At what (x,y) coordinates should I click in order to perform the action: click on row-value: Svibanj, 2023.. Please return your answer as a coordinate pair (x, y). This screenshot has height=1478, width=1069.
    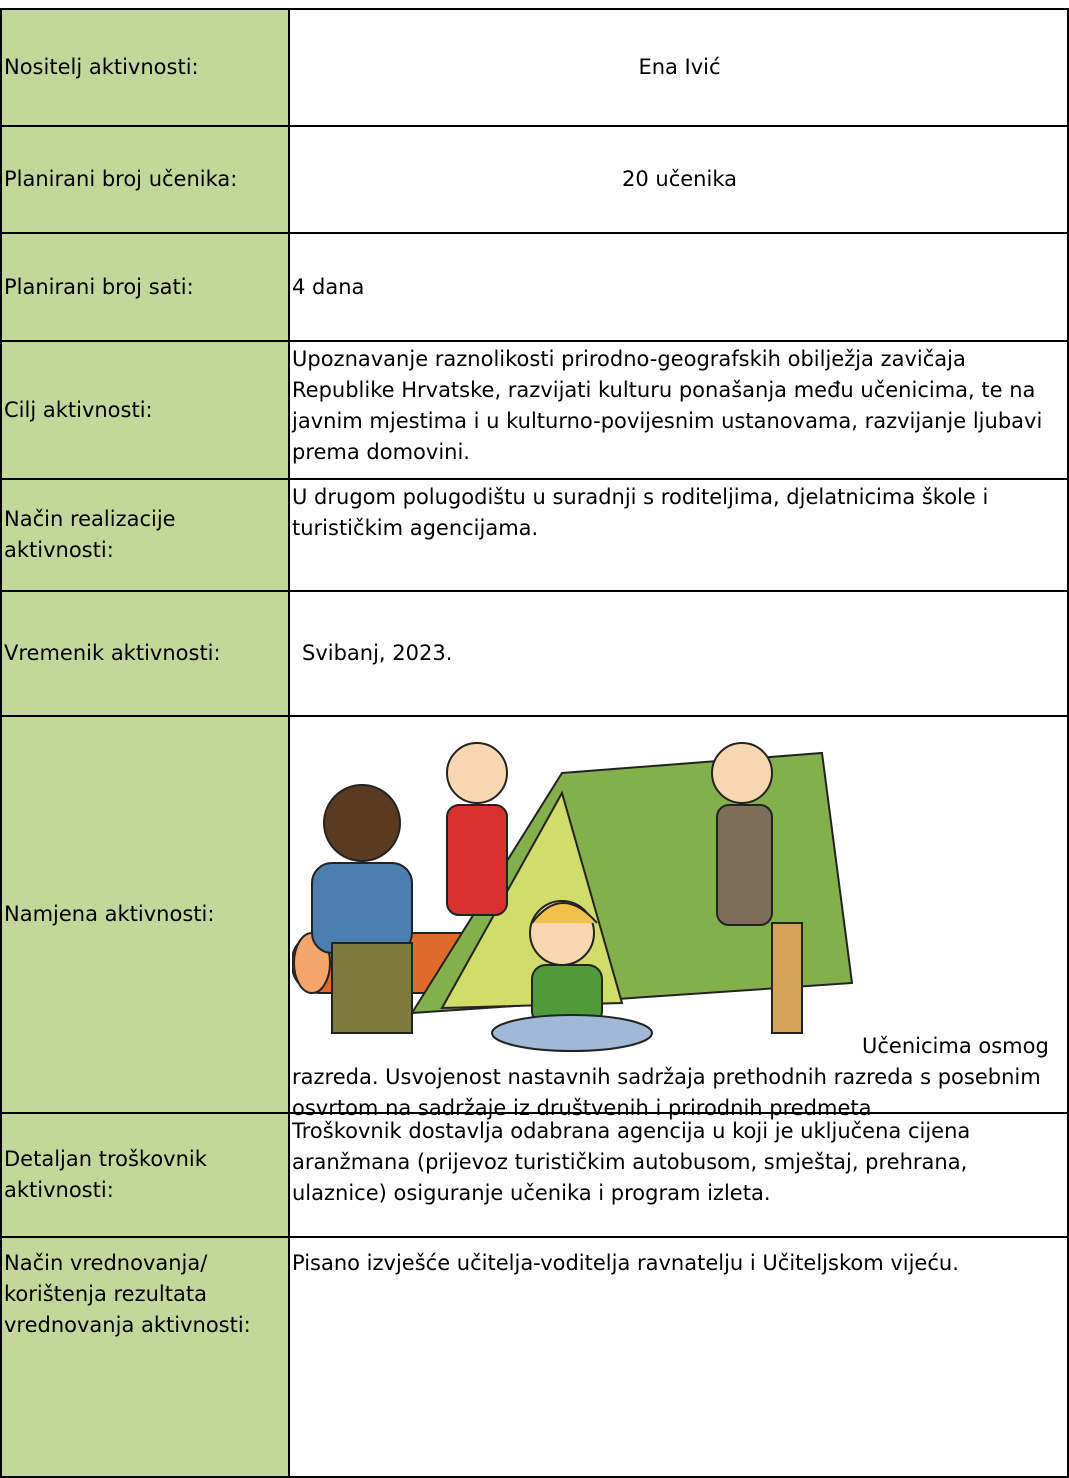
    Looking at the image, I should click on (679, 653).